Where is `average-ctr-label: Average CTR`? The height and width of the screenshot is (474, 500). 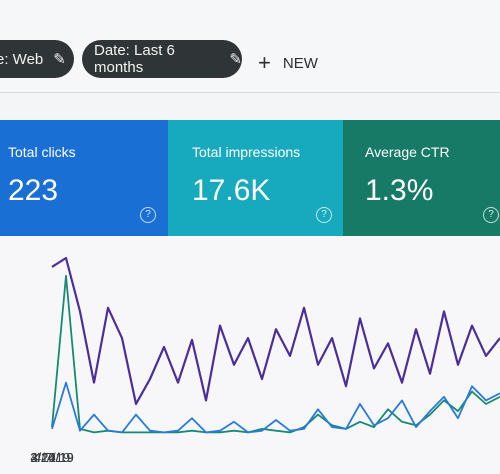 average-ctr-label: Average CTR is located at coordinates (407, 152).